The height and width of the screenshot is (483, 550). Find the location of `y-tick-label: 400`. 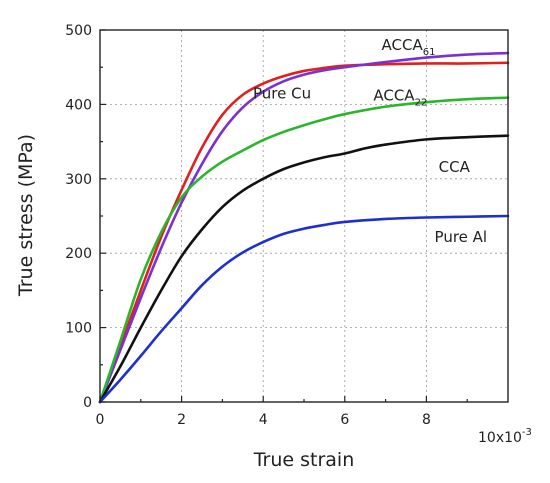

y-tick-label: 400 is located at coordinates (78, 105).